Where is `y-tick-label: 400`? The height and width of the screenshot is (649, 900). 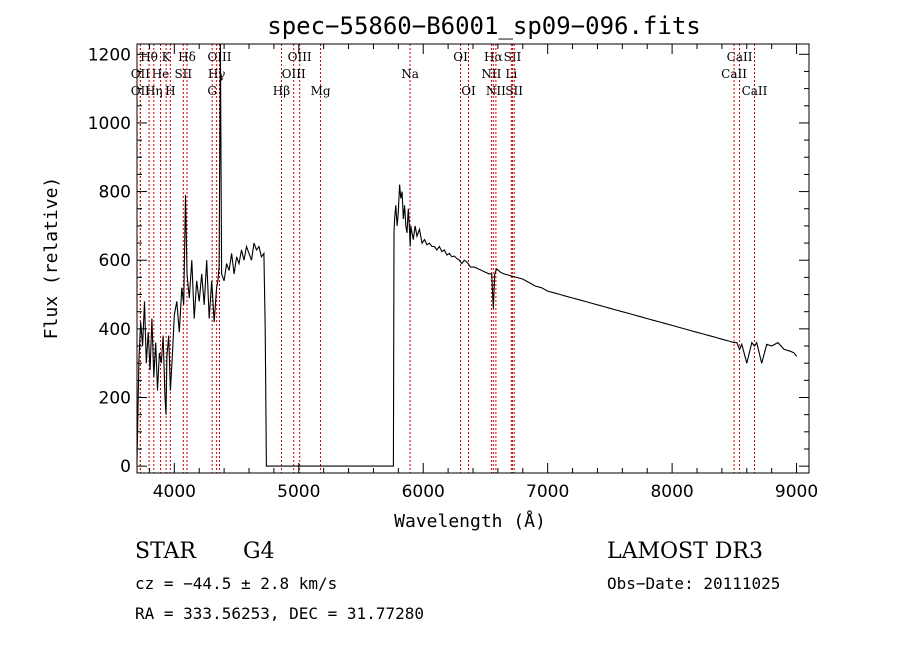 y-tick-label: 400 is located at coordinates (115, 330).